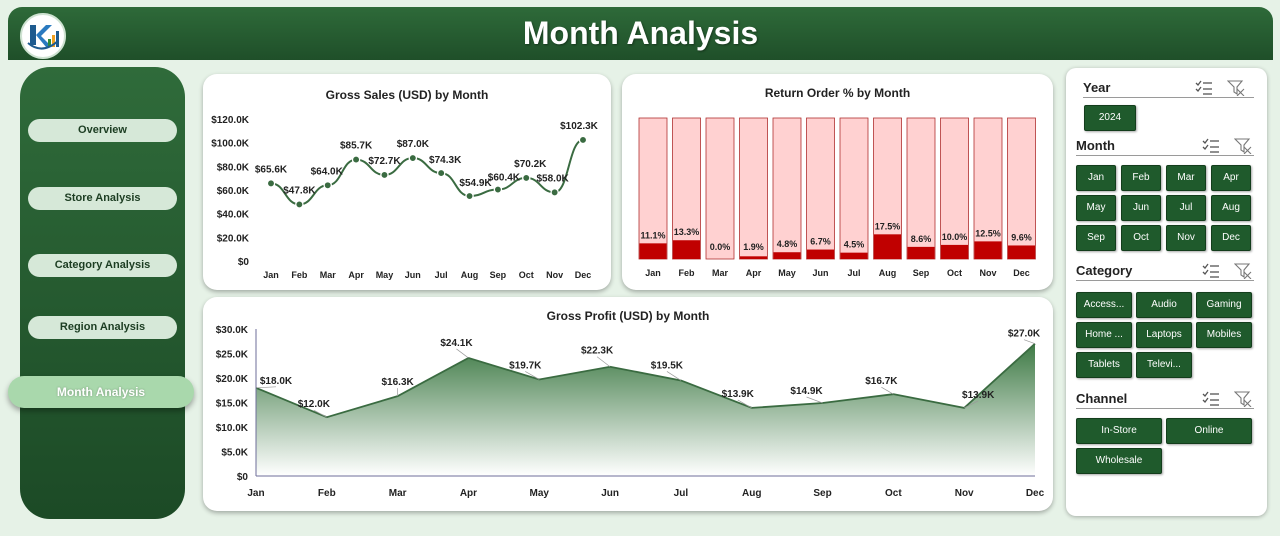 The image size is (1280, 536). I want to click on sales-data-label: $87.0K, so click(413, 144).